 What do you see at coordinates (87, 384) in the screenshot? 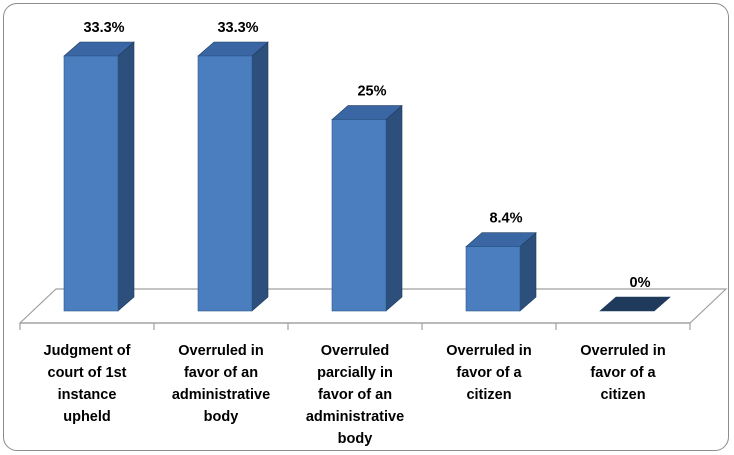
I see `category-label: Judgment of court of 1st instance upheld` at bounding box center [87, 384].